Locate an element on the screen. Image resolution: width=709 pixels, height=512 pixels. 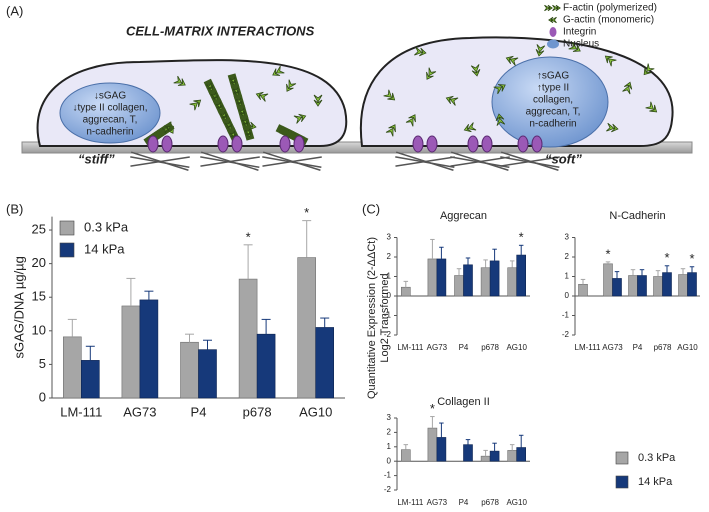
y-tick-label: -2 is located at coordinates (388, 489).